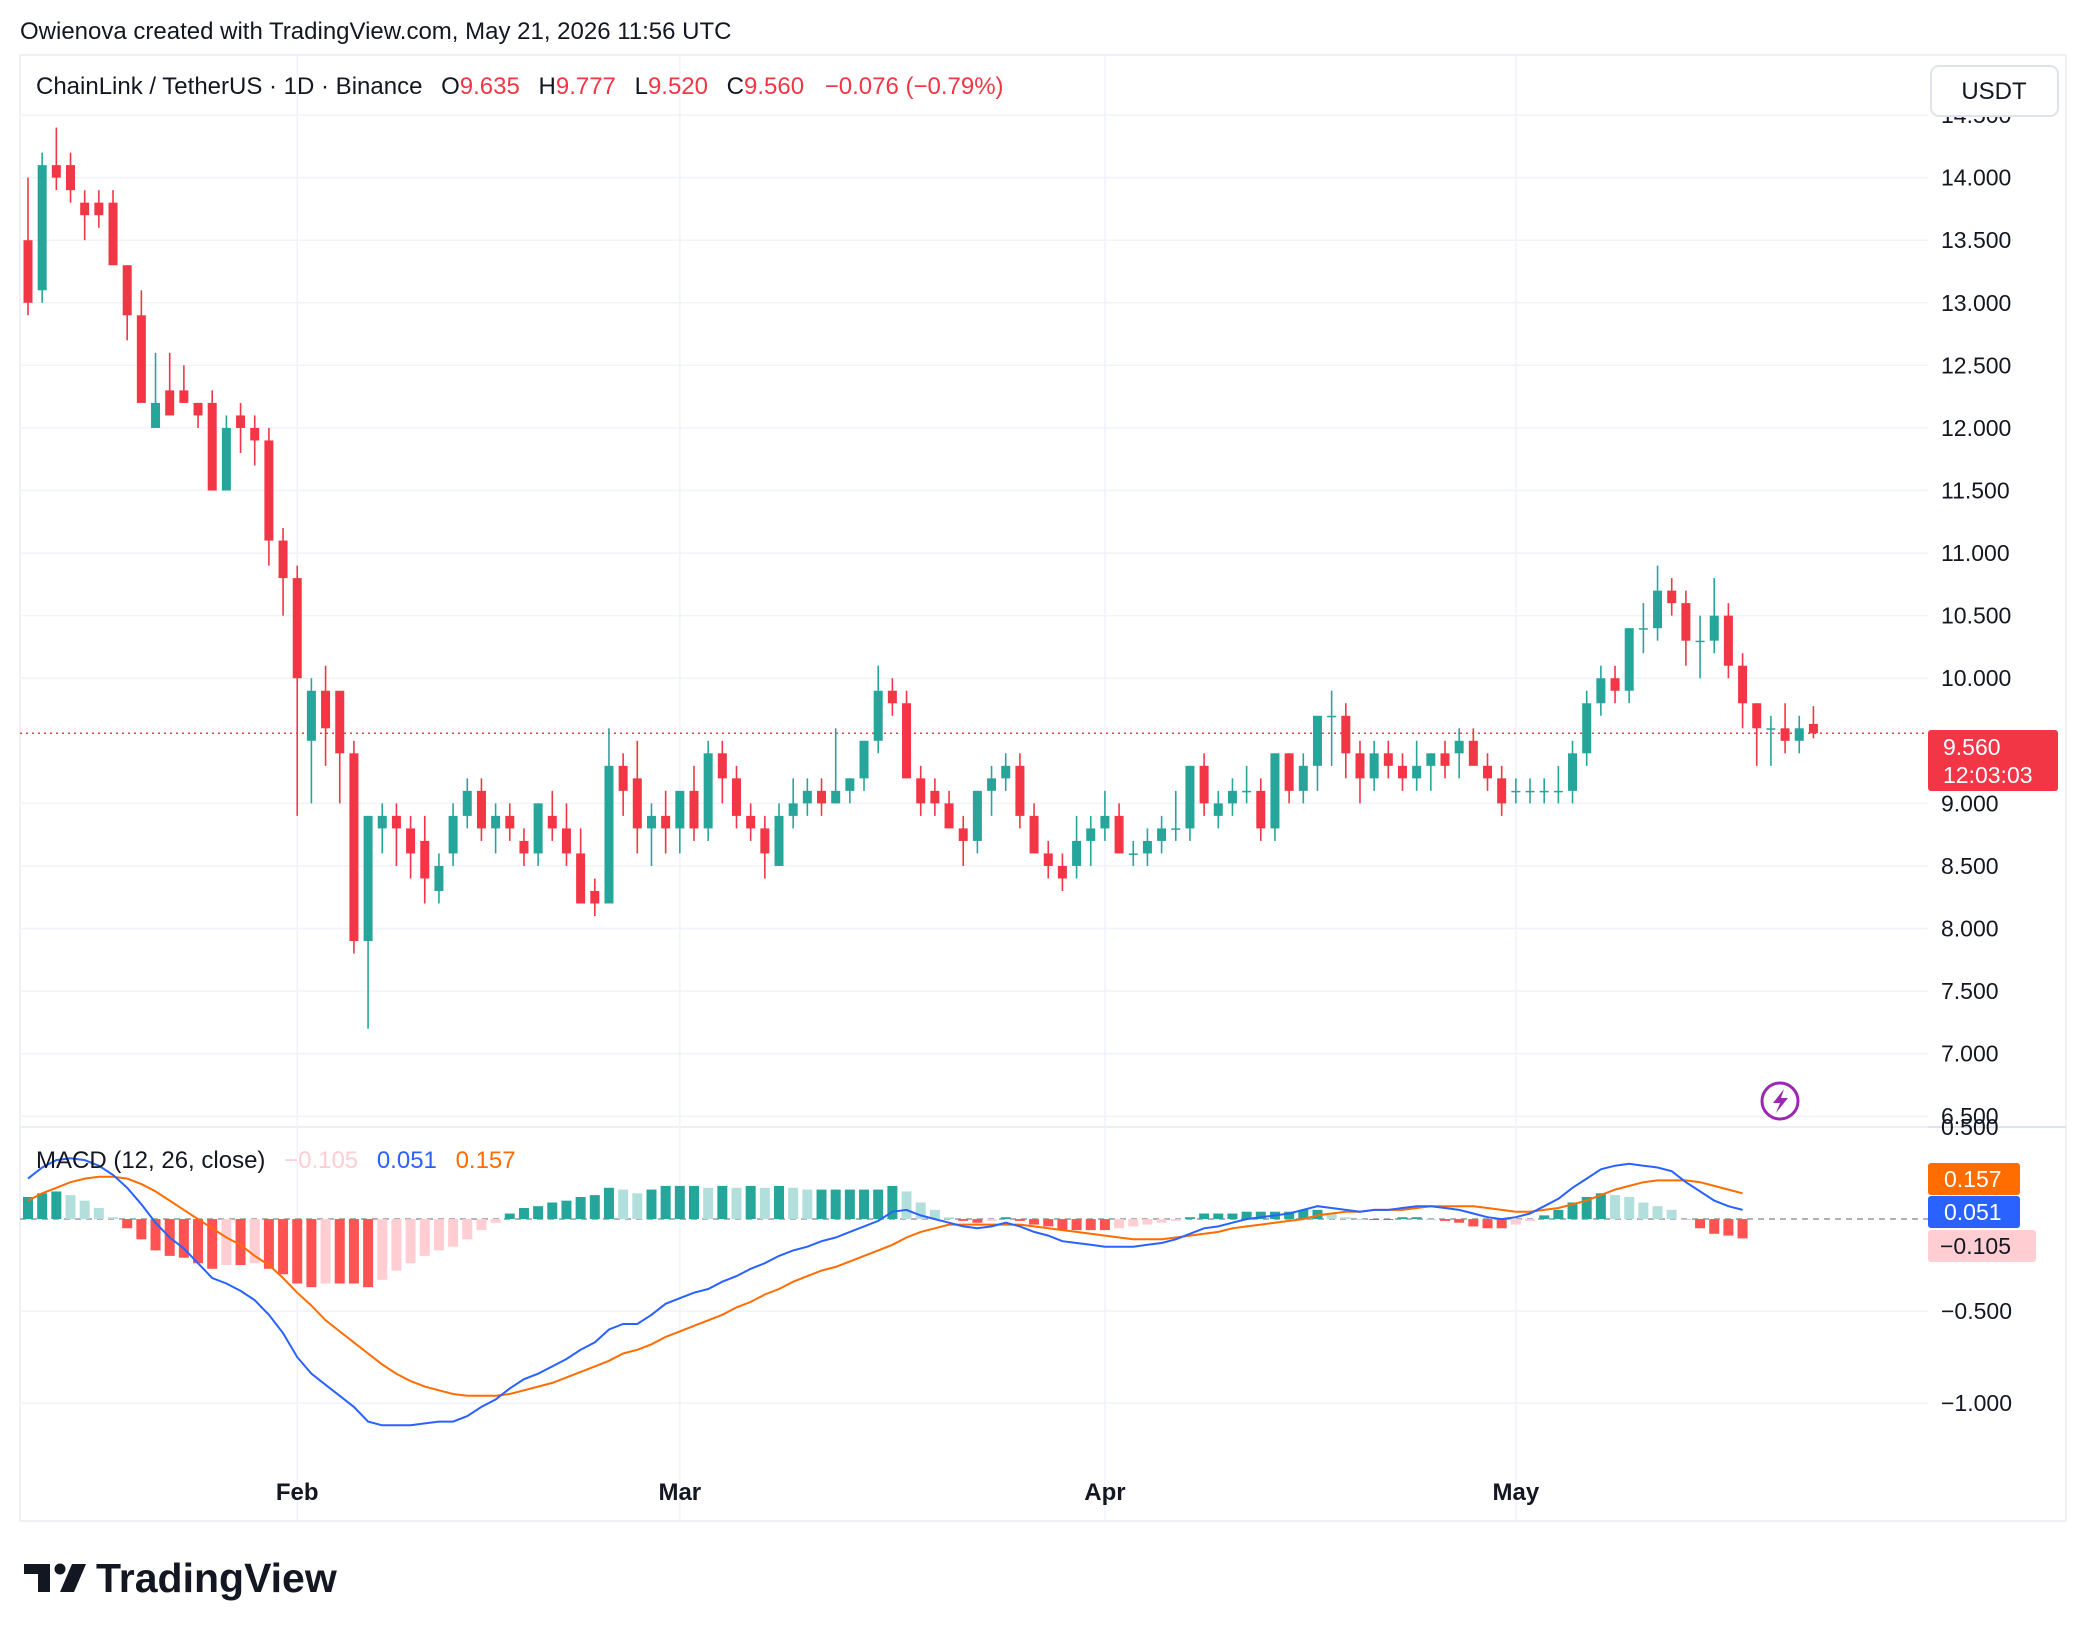  I want to click on macd-legend-hist: −0.105, so click(321, 1160).